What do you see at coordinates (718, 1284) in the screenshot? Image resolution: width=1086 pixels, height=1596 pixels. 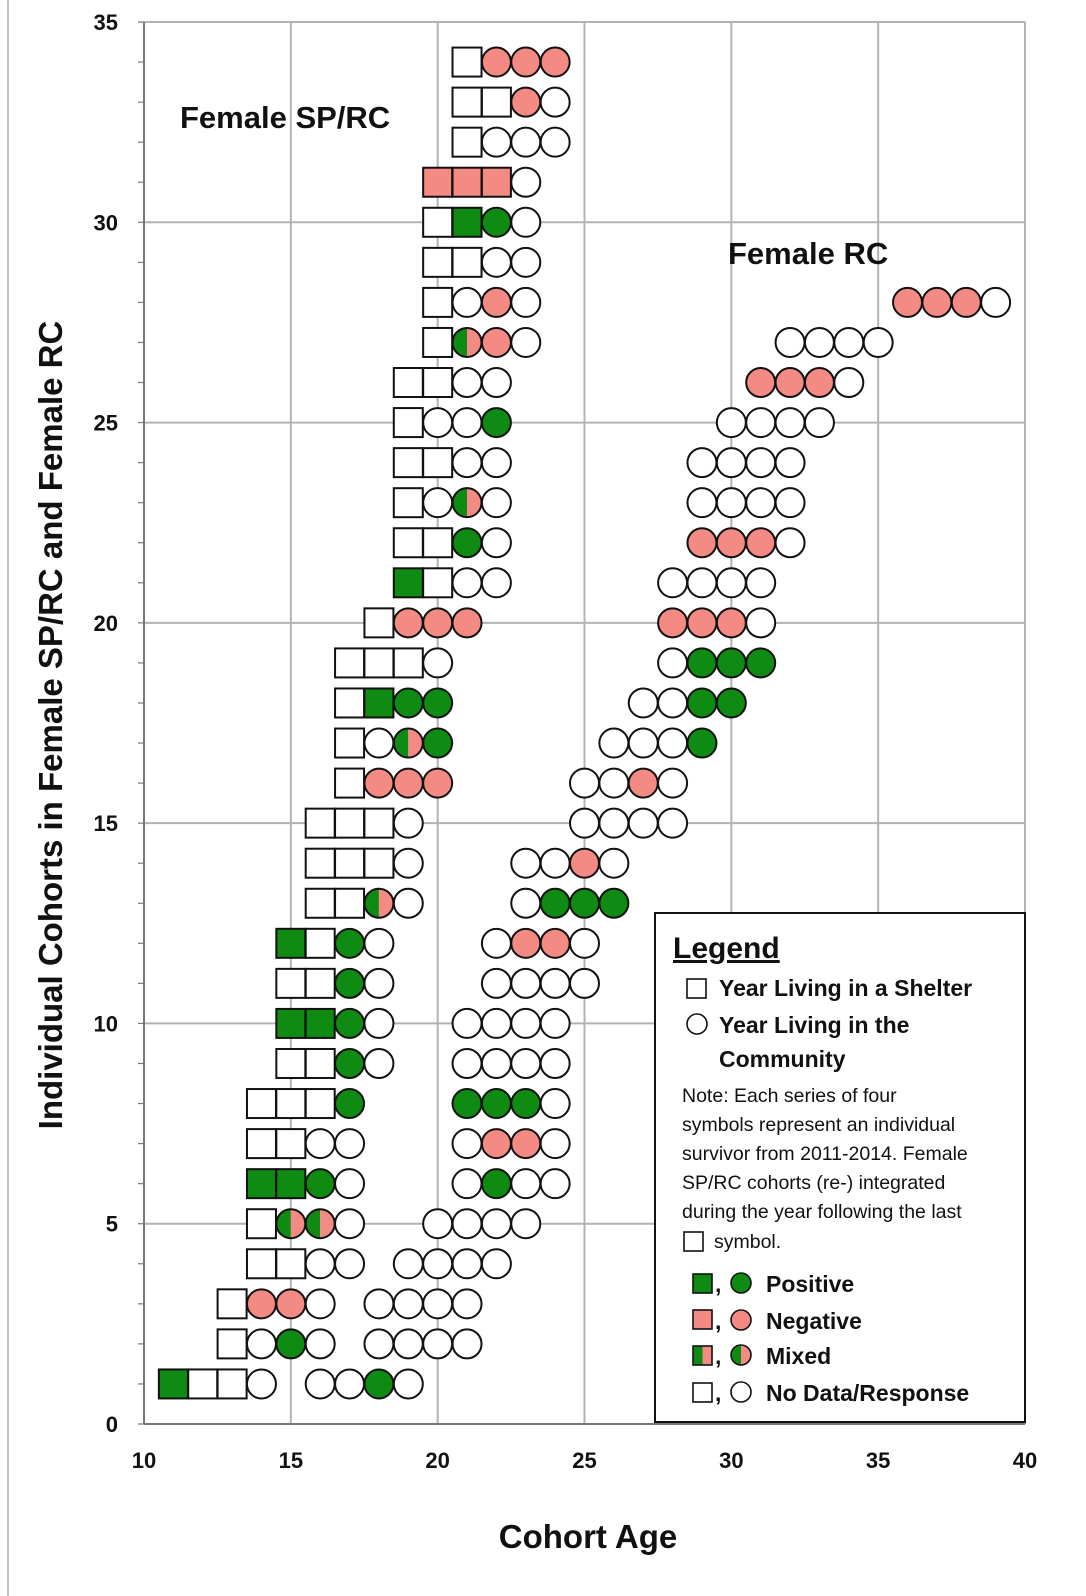 I see `legend-positive-comma: ,` at bounding box center [718, 1284].